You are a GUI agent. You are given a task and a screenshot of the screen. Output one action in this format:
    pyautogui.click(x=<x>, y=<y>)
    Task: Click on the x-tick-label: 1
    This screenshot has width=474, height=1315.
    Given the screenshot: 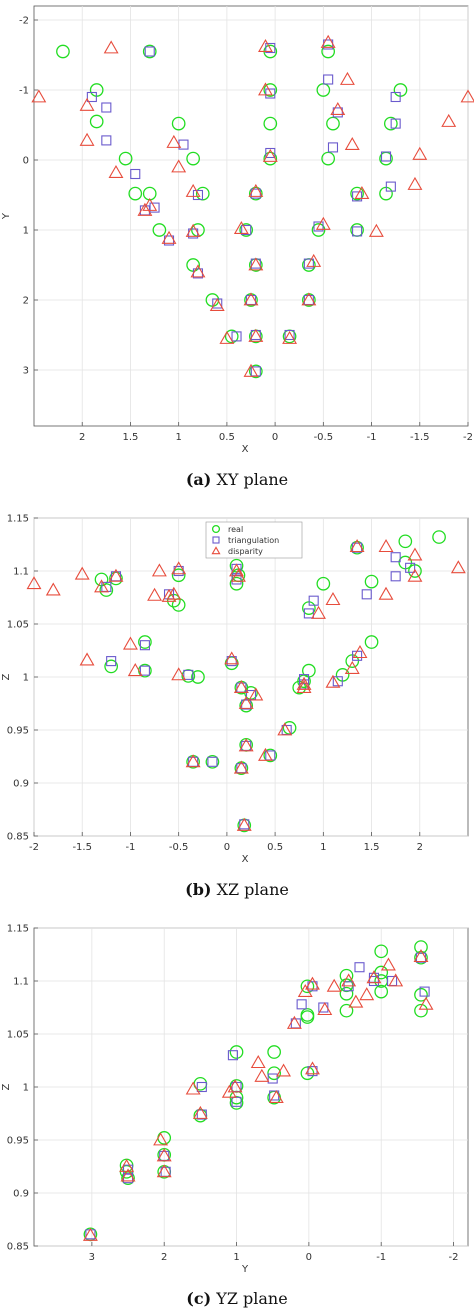 What is the action you would take?
    pyautogui.click(x=323, y=847)
    